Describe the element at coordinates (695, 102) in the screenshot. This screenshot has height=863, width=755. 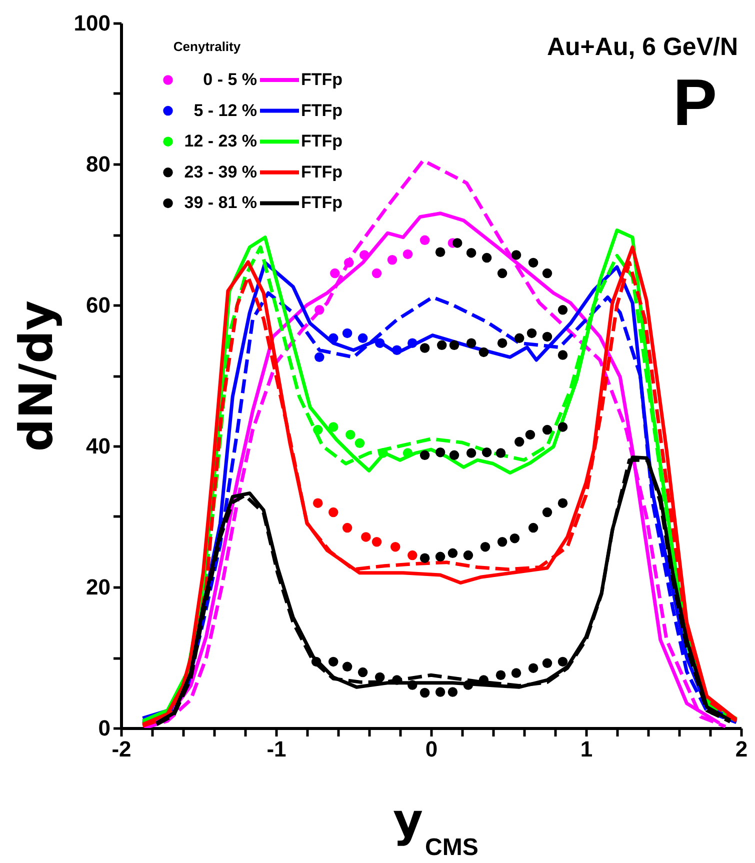
I see `annotation: P` at that location.